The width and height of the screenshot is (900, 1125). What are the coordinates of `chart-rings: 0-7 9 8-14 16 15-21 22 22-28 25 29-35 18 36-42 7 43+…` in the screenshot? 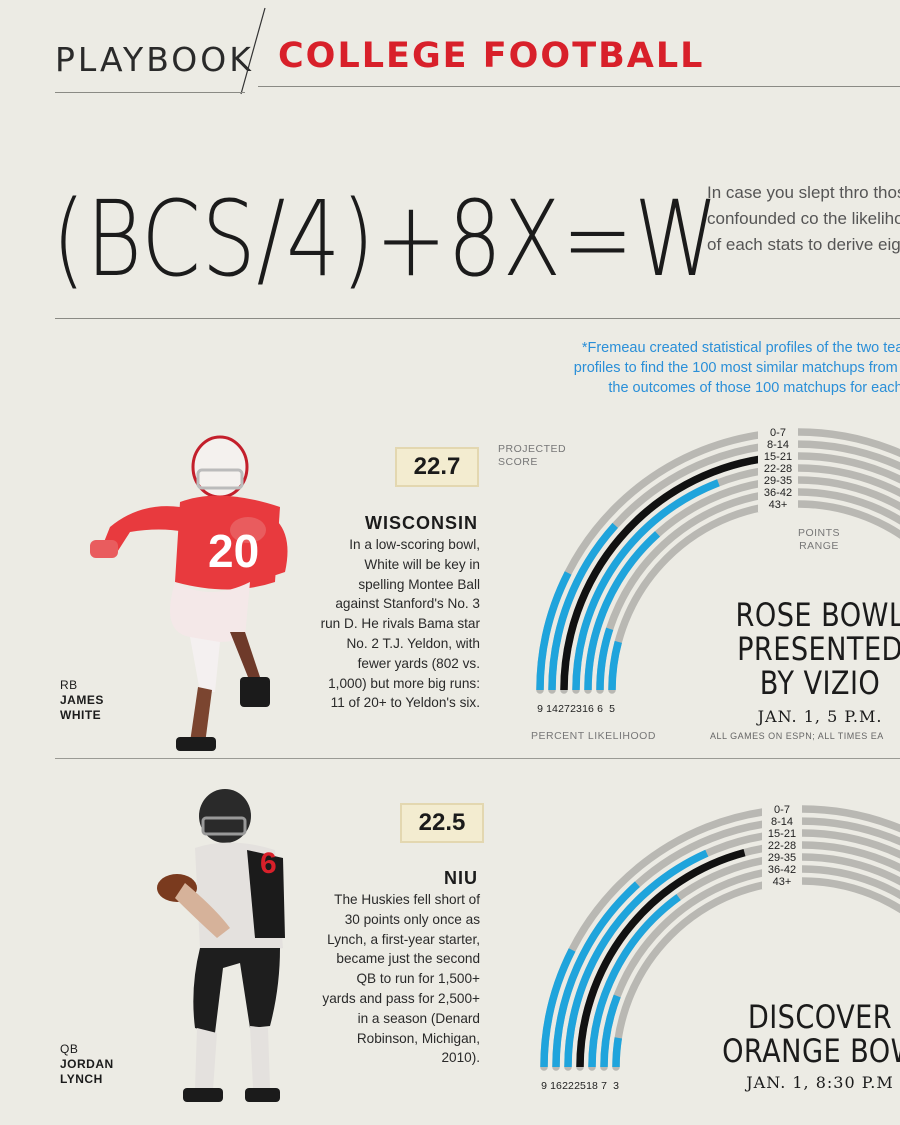 It's located at (720, 946).